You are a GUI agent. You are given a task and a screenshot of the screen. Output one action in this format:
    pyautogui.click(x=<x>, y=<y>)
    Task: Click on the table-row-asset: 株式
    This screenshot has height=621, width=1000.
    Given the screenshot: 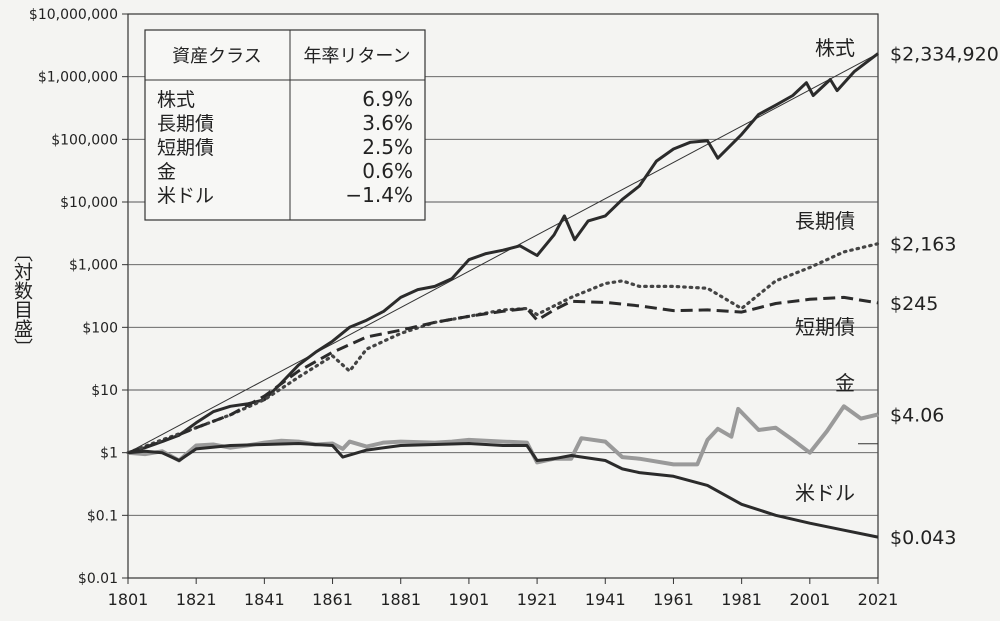 What is the action you would take?
    pyautogui.click(x=176, y=100)
    